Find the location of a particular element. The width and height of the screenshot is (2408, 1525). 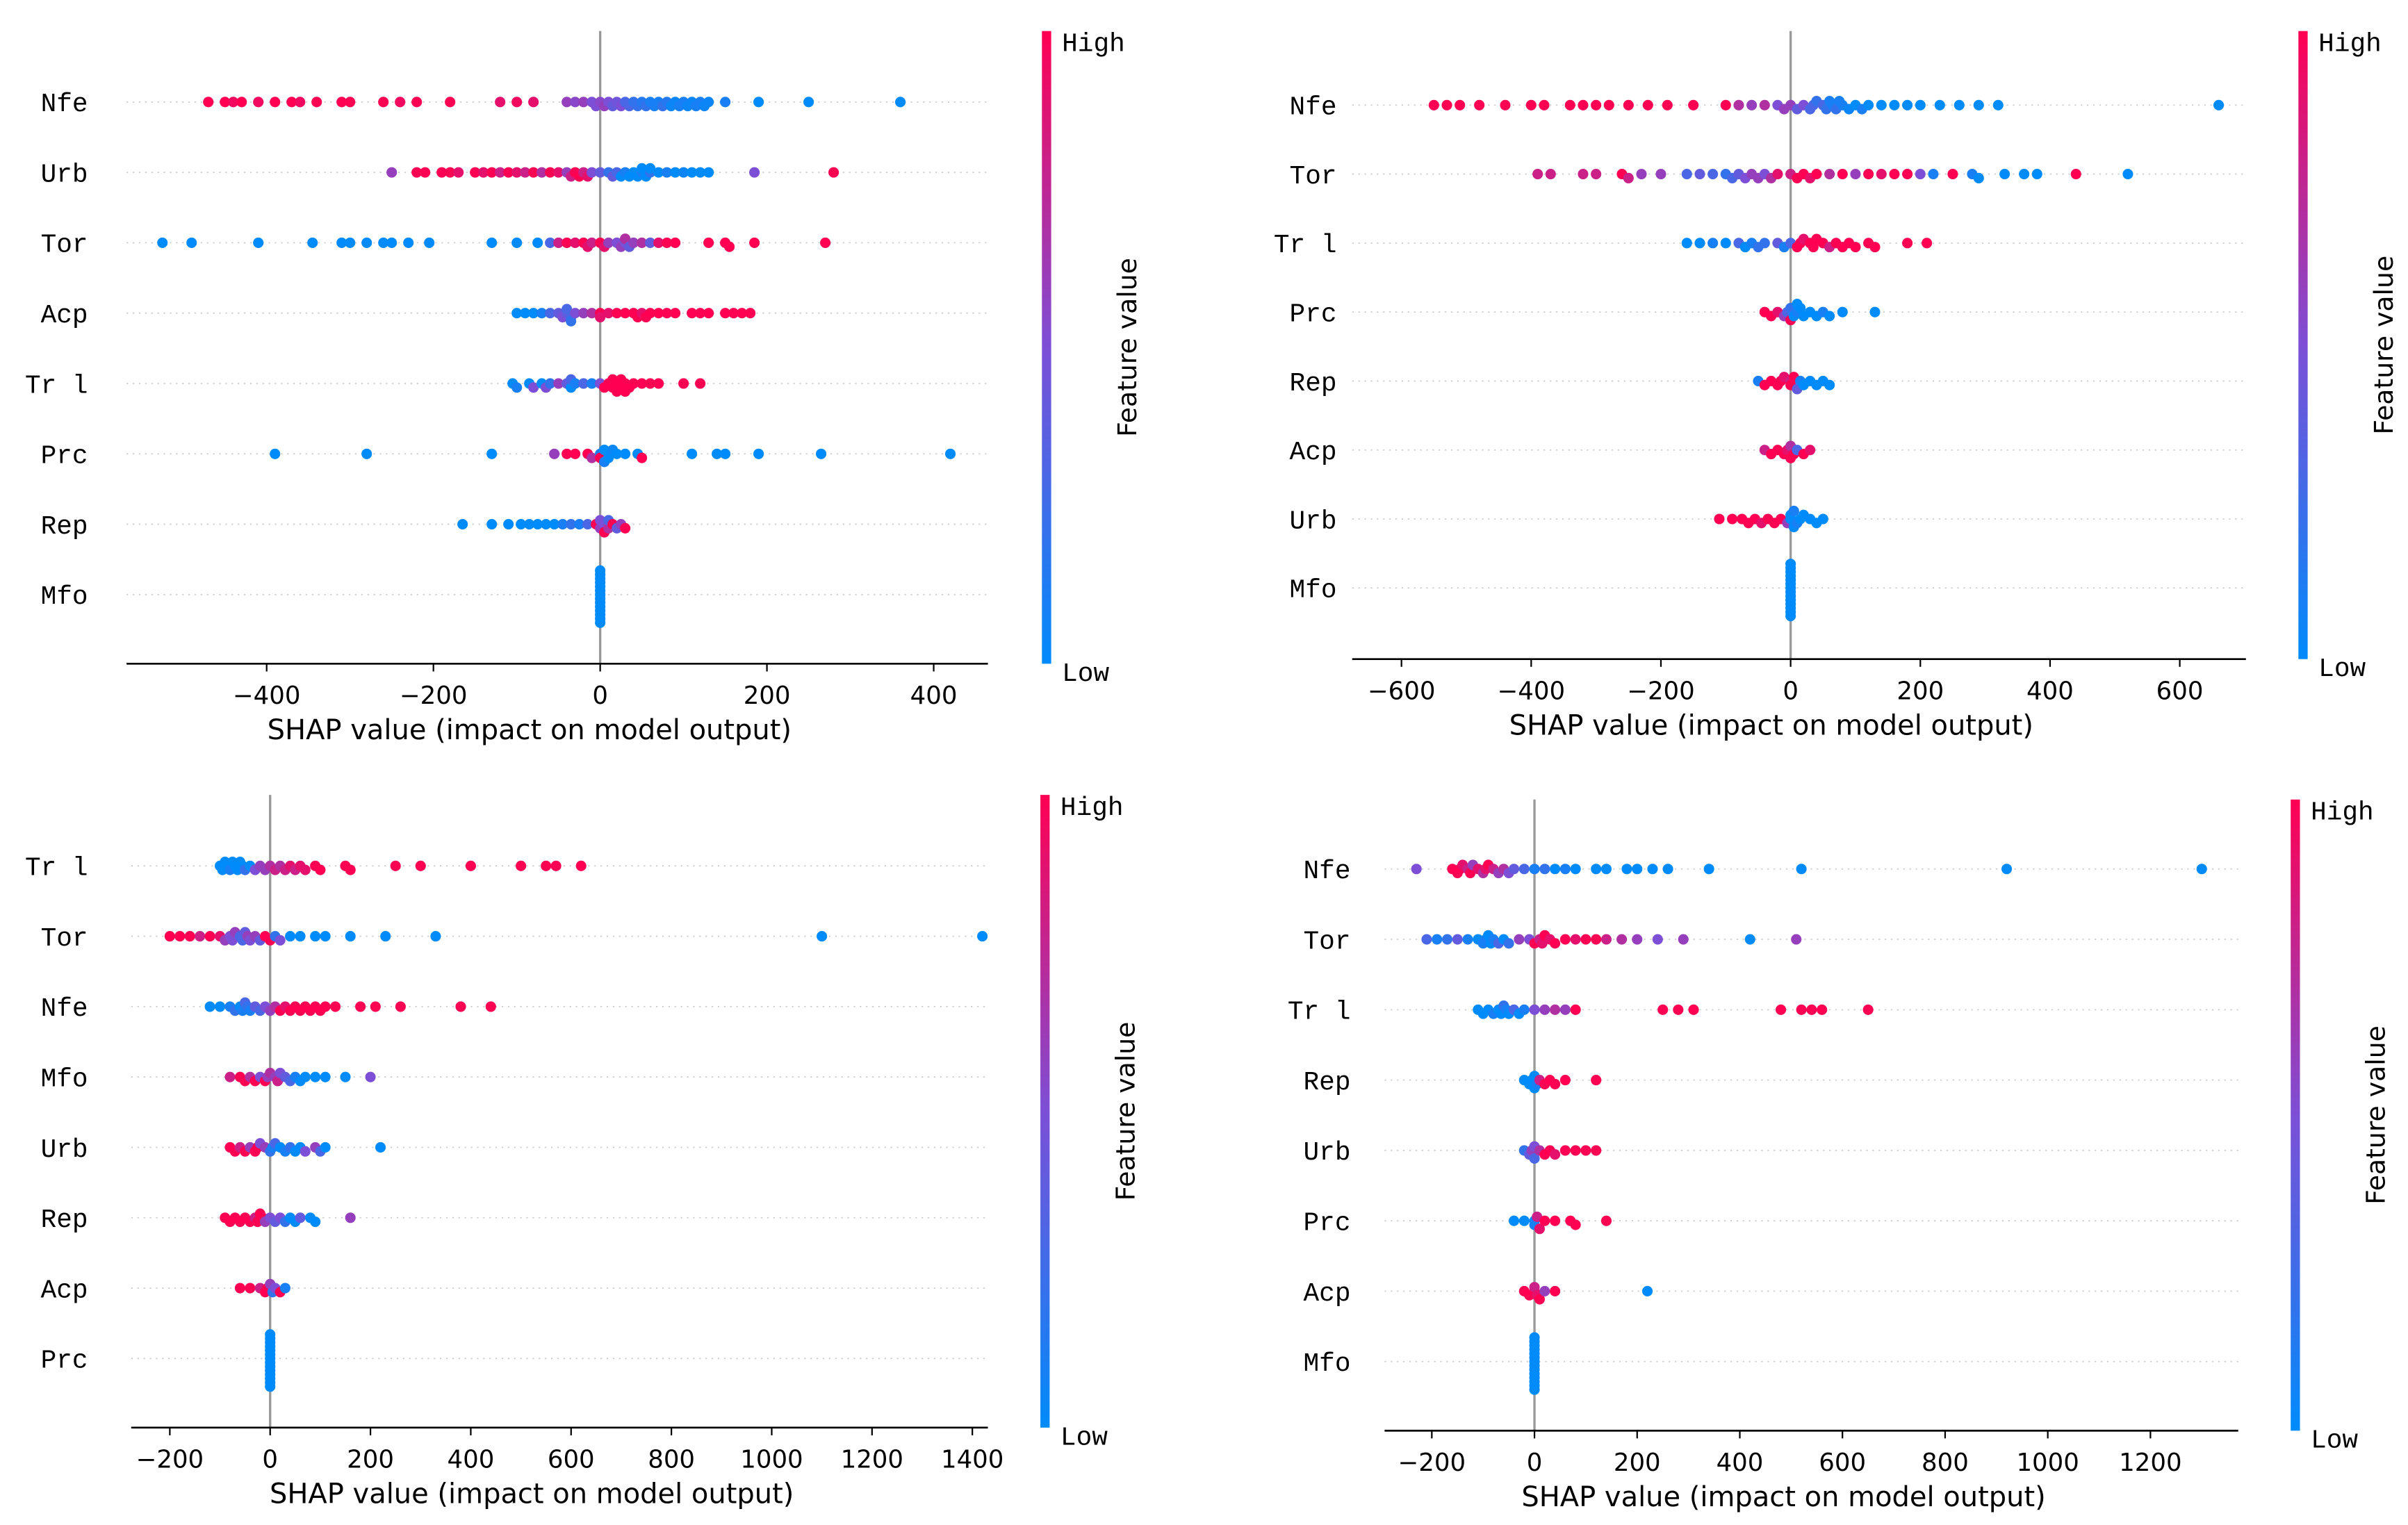

colorbar is located at coordinates (2303, 345).